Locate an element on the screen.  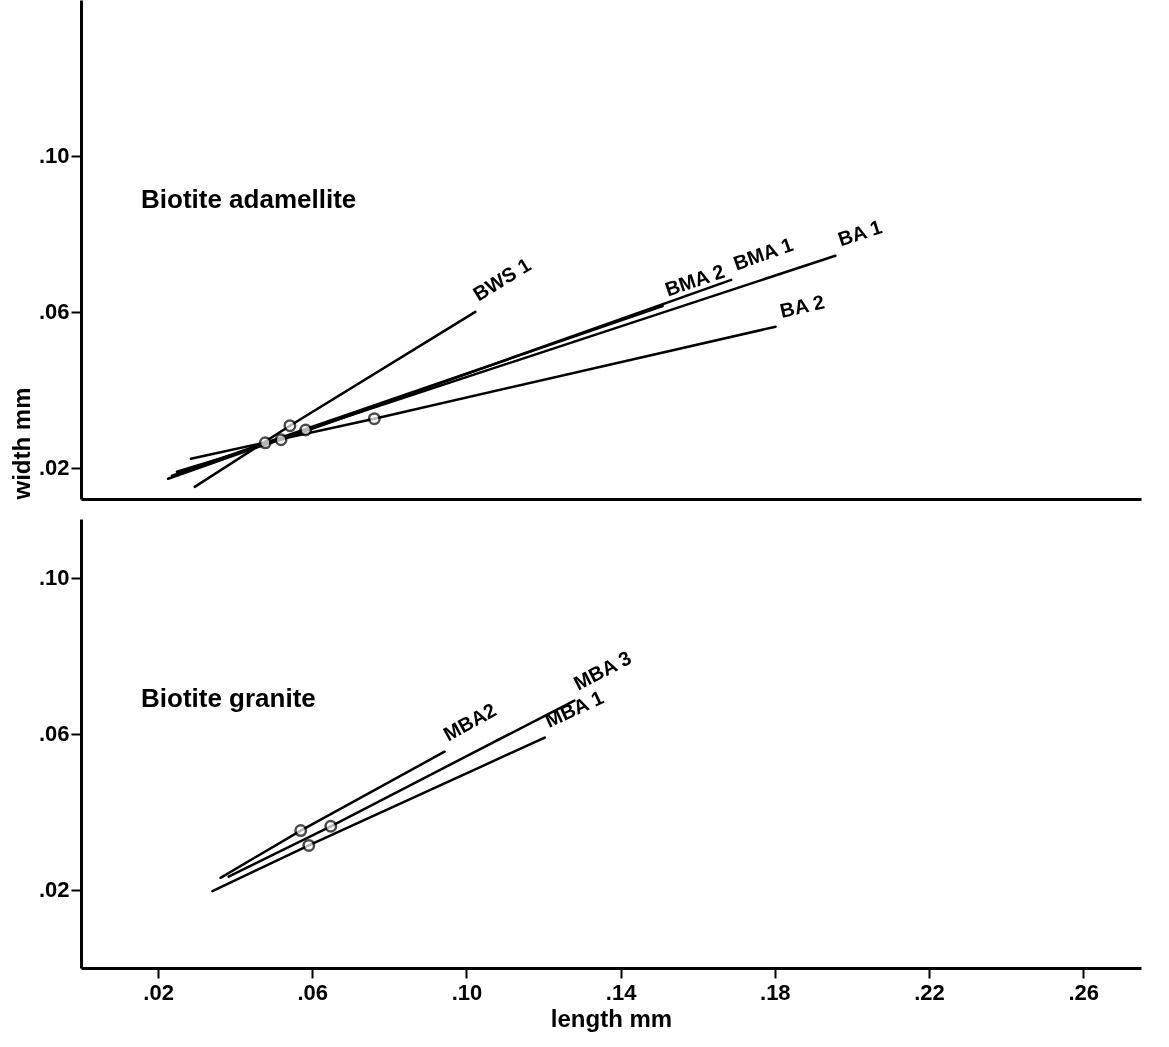
x-tick-label: .26 is located at coordinates (1083, 992).